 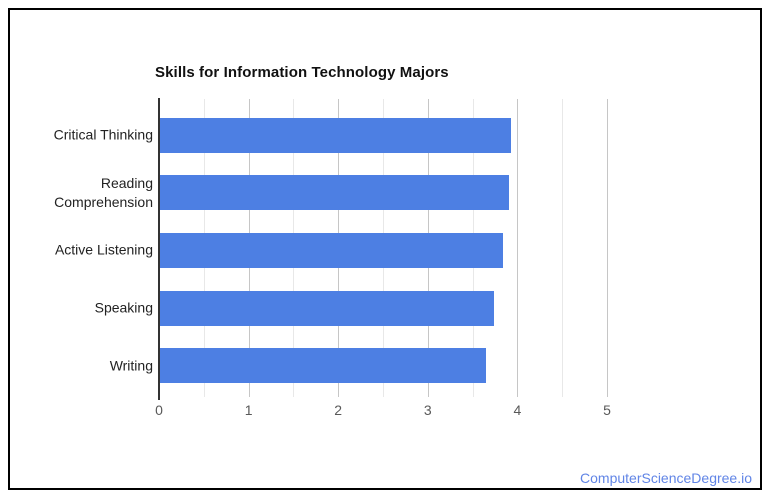 I want to click on chart-title: Skills for Information Technology Majors, so click(x=302, y=72).